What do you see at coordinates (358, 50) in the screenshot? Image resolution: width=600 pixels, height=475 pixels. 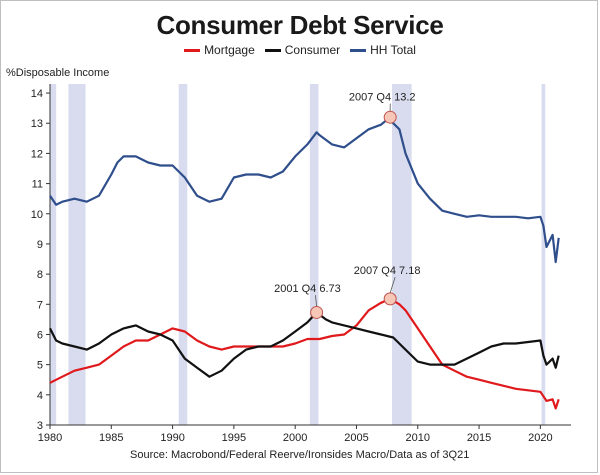 I see `legend-swatch-hh-total` at bounding box center [358, 50].